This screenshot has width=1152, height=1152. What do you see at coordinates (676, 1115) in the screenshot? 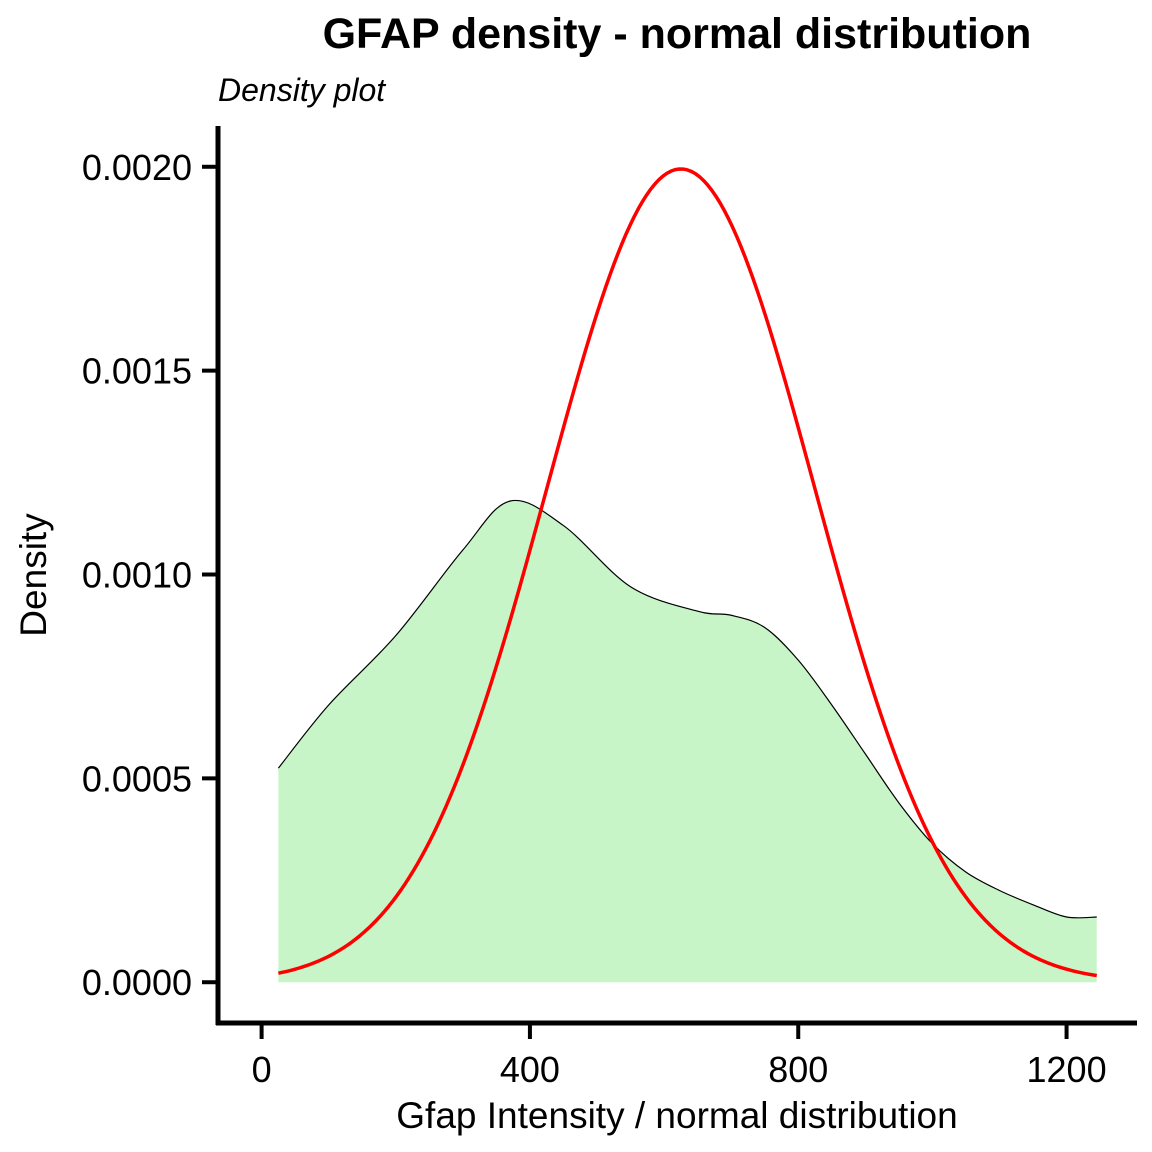
I see `x-axis-title: Gfap Intensity / normal distribution` at bounding box center [676, 1115].